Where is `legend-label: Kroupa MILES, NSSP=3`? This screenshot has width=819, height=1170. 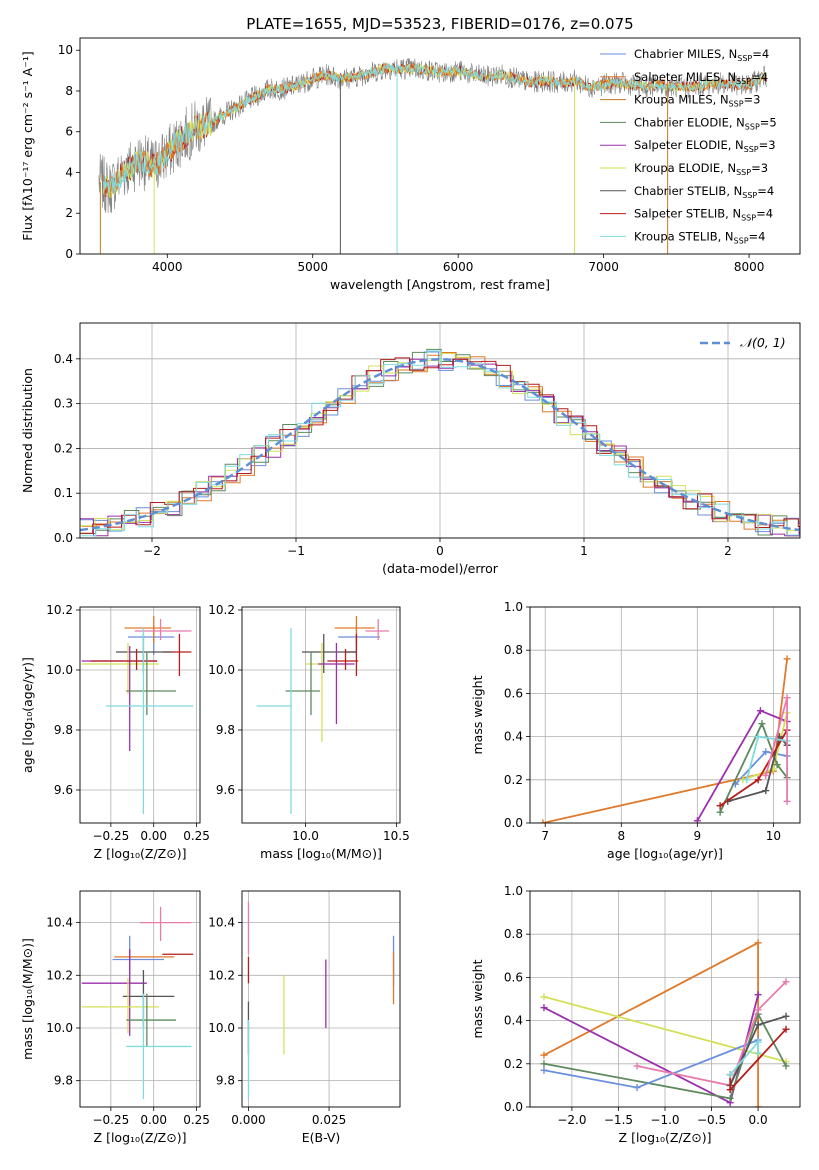 legend-label: Kroupa MILES, NSSP=3 is located at coordinates (697, 101).